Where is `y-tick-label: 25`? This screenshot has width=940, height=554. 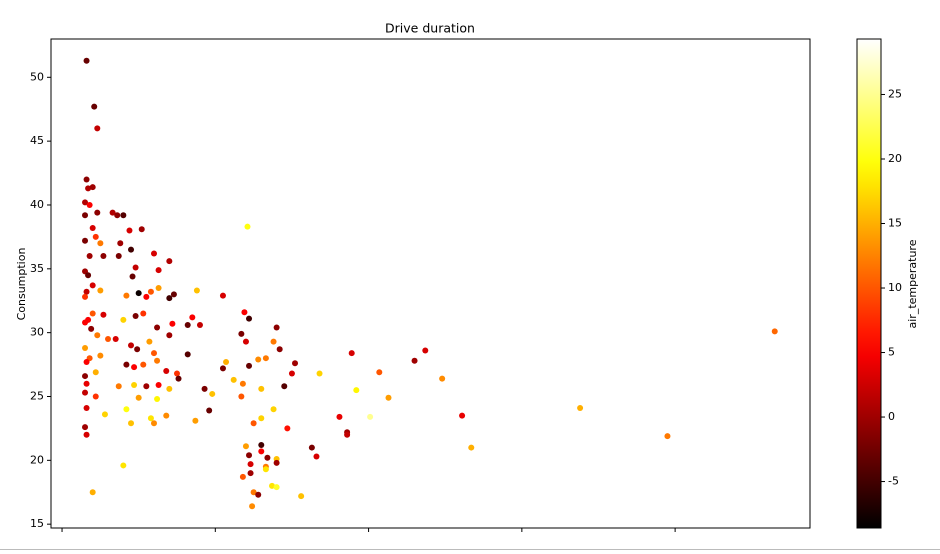
y-tick-label: 25 is located at coordinates (37, 395).